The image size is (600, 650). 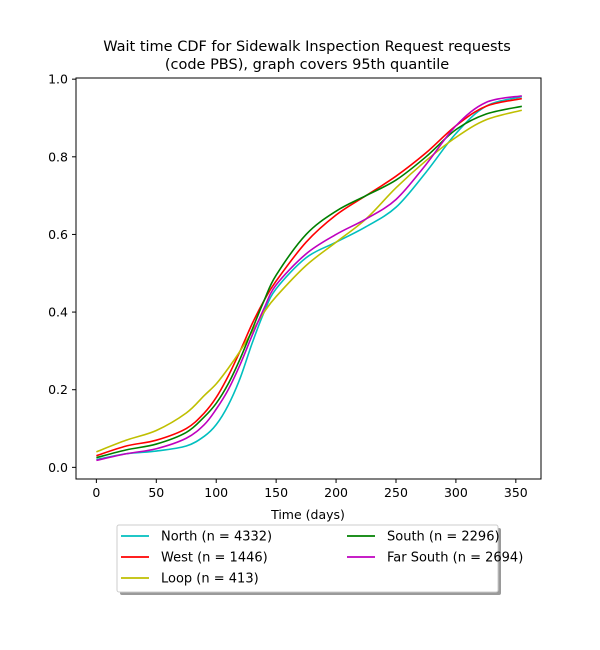 I want to click on y-tick-label: 0.0, so click(x=58, y=467).